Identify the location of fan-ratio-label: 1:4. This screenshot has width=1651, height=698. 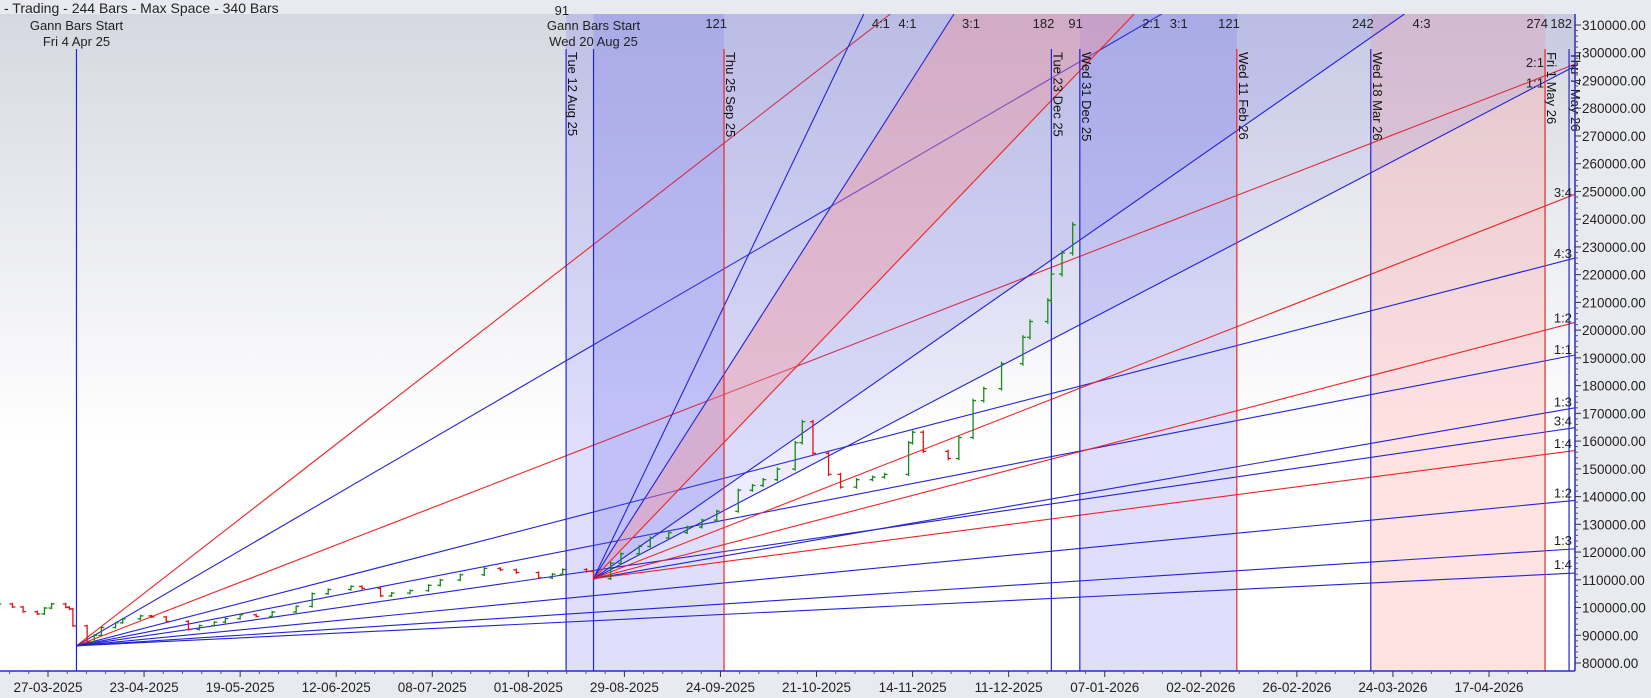
(1563, 564).